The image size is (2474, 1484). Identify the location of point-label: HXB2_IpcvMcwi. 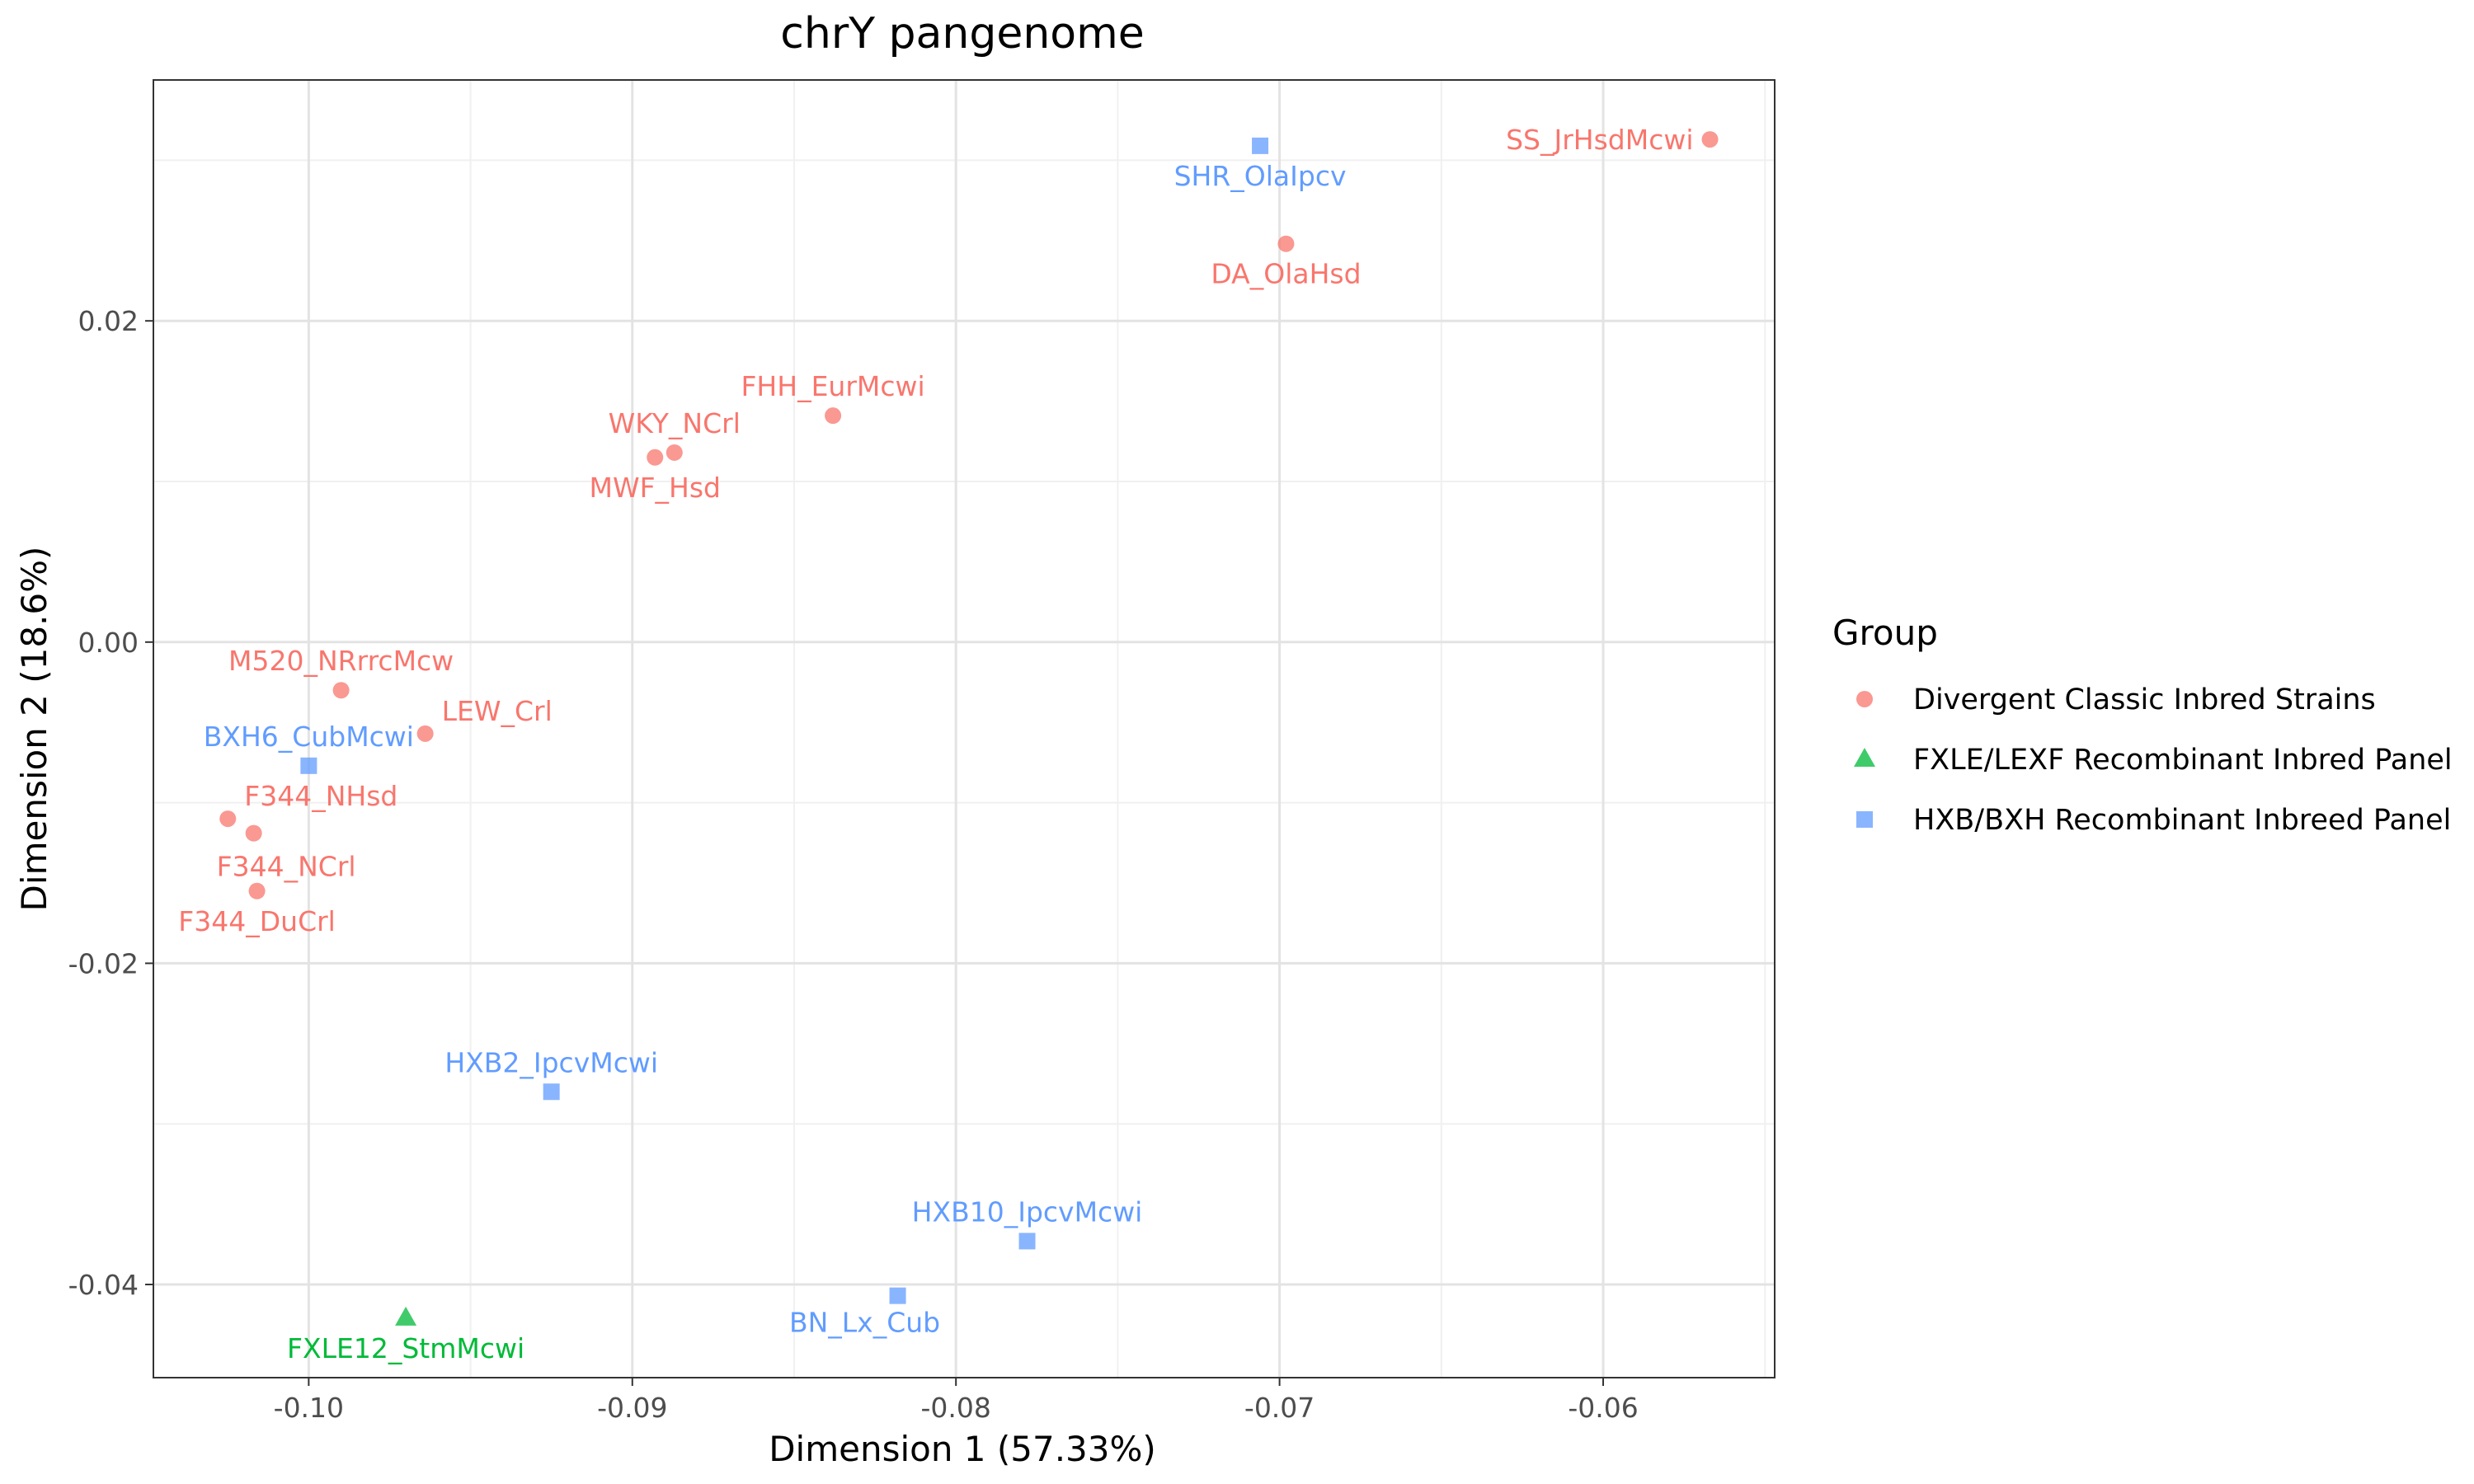
(551, 1062).